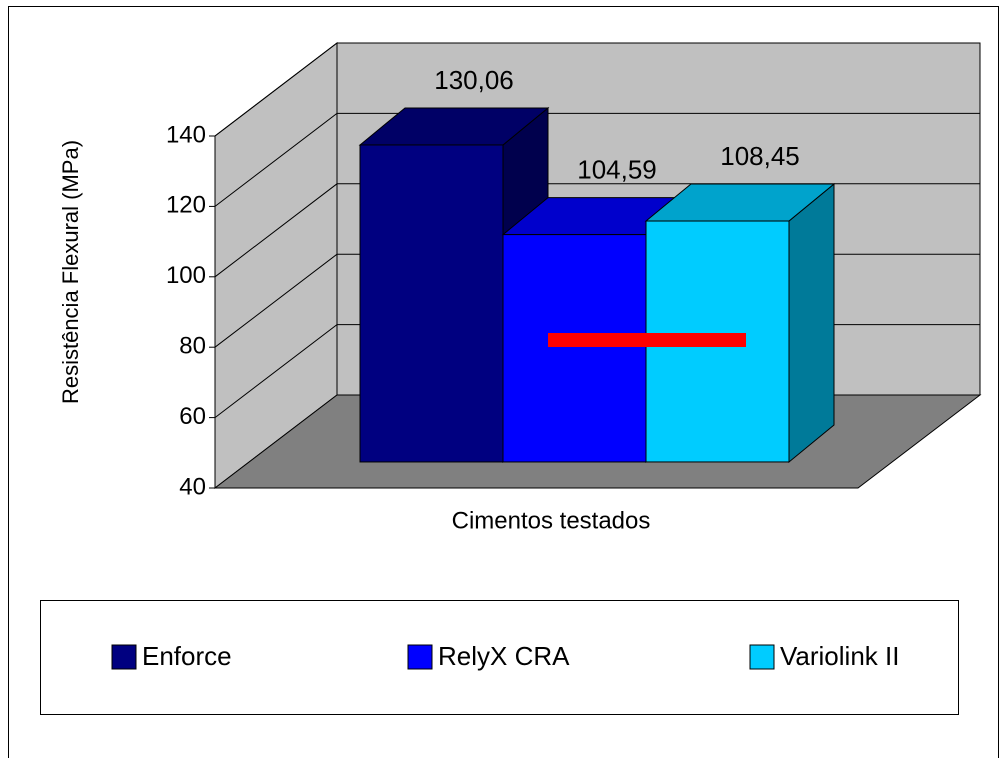 Image resolution: width=1002 pixels, height=758 pixels. I want to click on y-tick-label: 140, so click(186, 134).